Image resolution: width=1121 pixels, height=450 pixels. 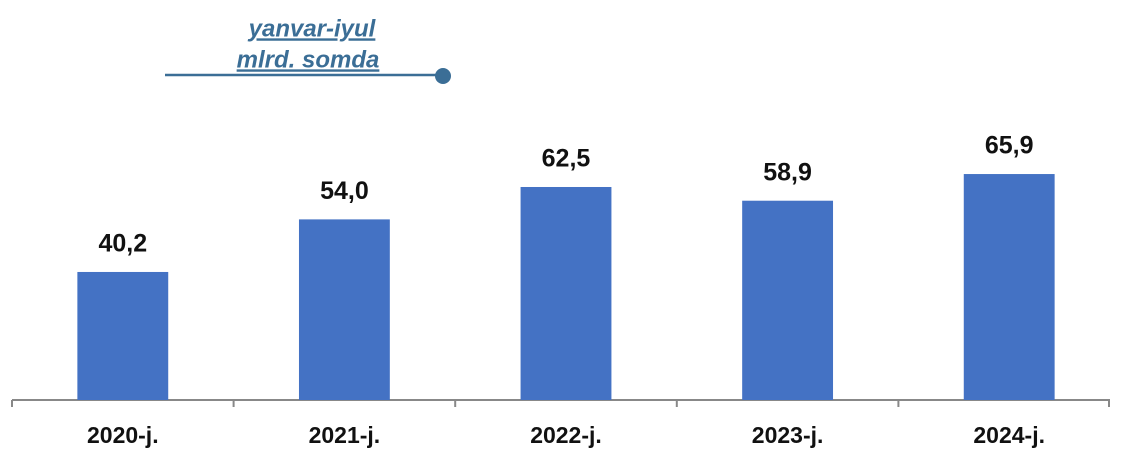 What do you see at coordinates (345, 435) in the screenshot?
I see `x-tick-label: 2021-j.` at bounding box center [345, 435].